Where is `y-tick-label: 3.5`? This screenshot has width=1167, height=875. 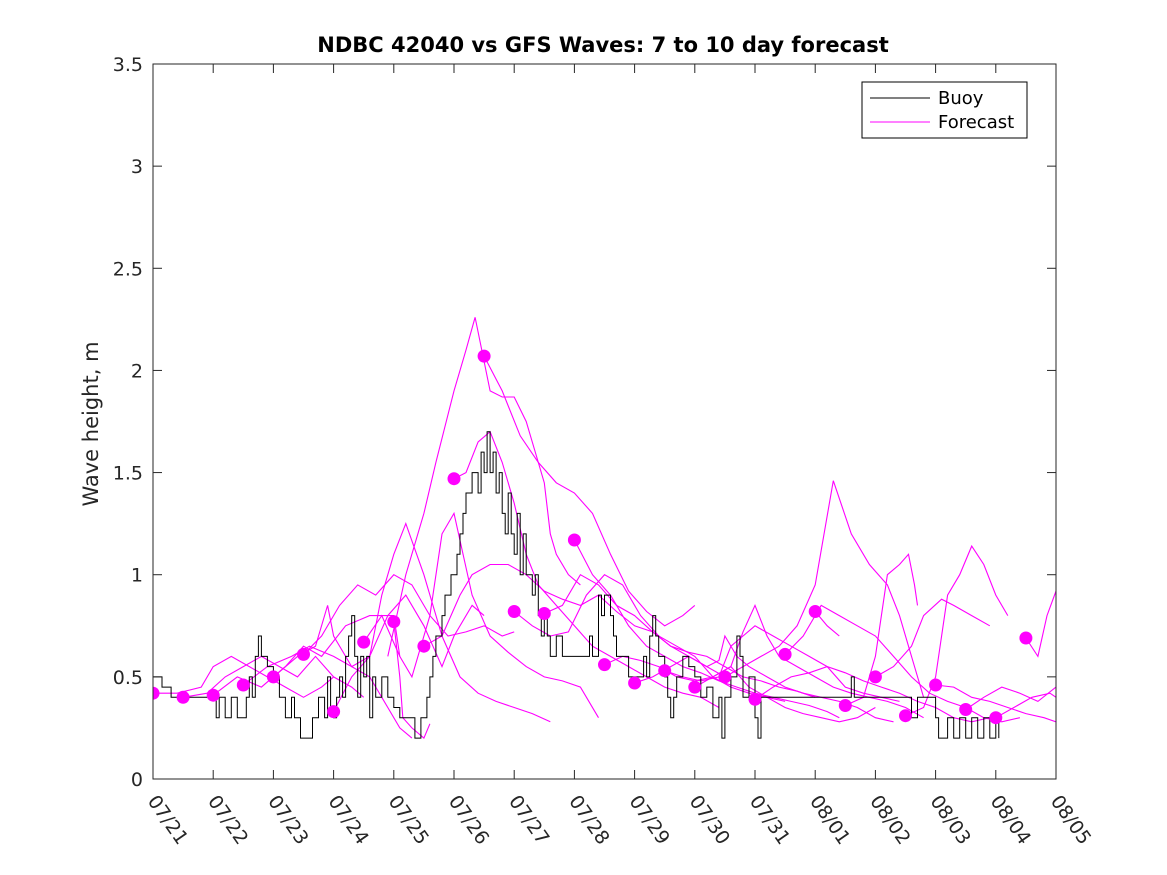 y-tick-label: 3.5 is located at coordinates (128, 65).